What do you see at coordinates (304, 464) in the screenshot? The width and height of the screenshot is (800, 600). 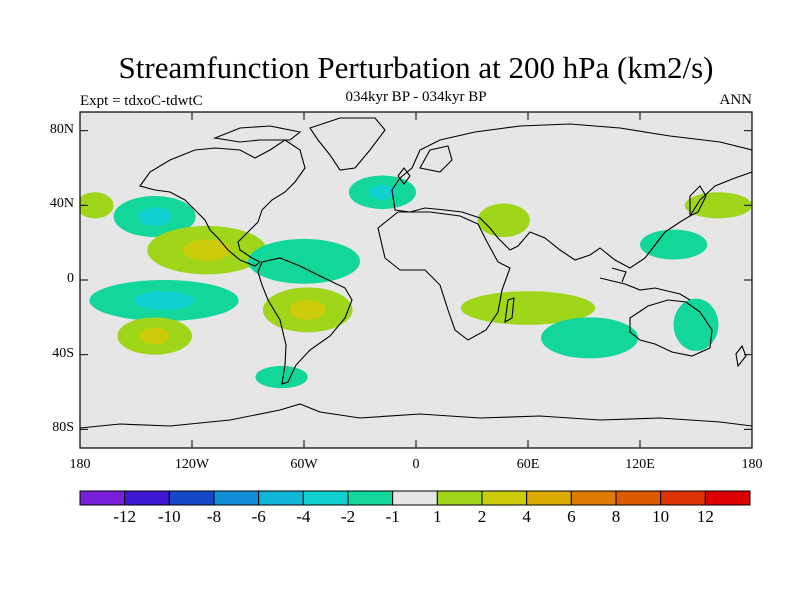 I see `x-tick-label: 60W` at bounding box center [304, 464].